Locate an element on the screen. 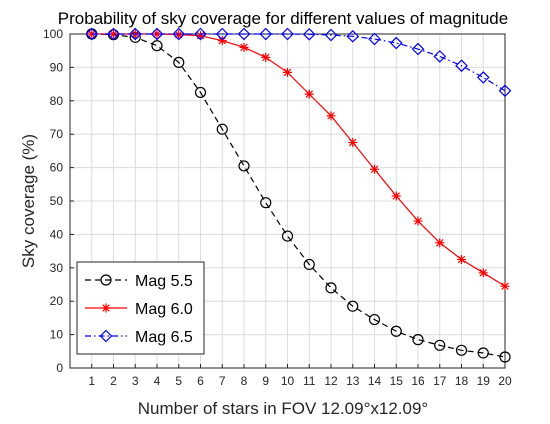 This screenshot has width=550, height=424. y-tick-label: 10 is located at coordinates (57, 335).